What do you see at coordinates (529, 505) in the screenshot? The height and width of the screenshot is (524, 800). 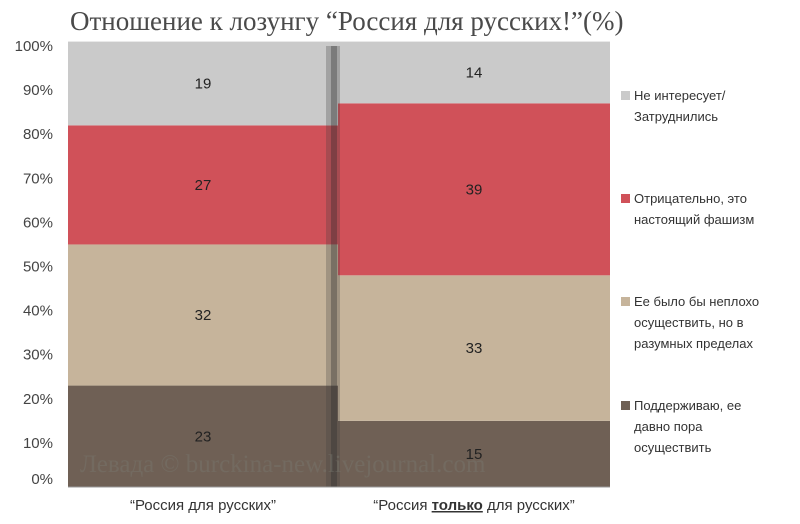 I see `category-label-part: для русских”` at bounding box center [529, 505].